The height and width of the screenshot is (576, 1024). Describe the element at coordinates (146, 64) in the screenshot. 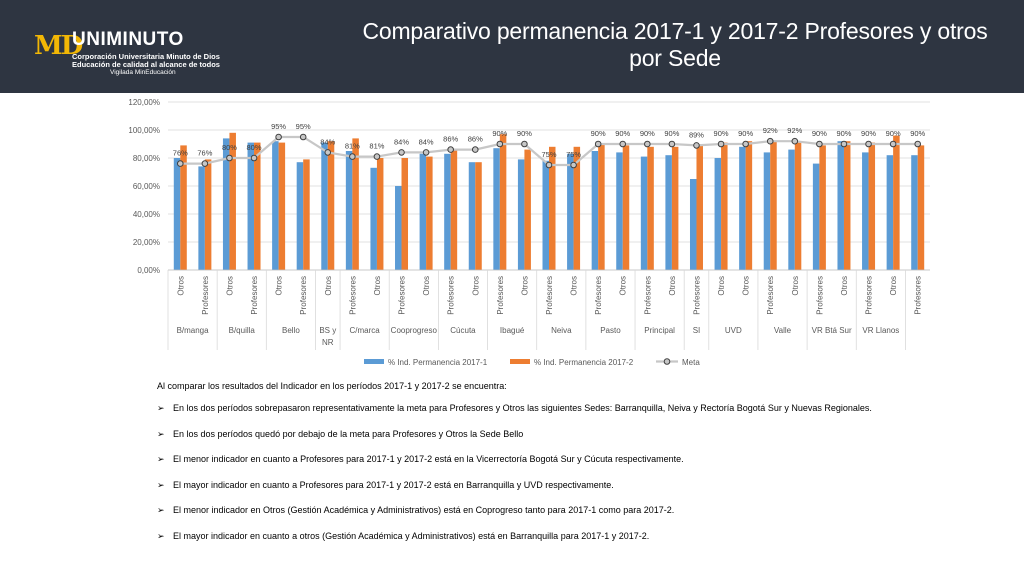

I see `logo-tagline-2: Educación de calidad al alcance de todos` at that location.